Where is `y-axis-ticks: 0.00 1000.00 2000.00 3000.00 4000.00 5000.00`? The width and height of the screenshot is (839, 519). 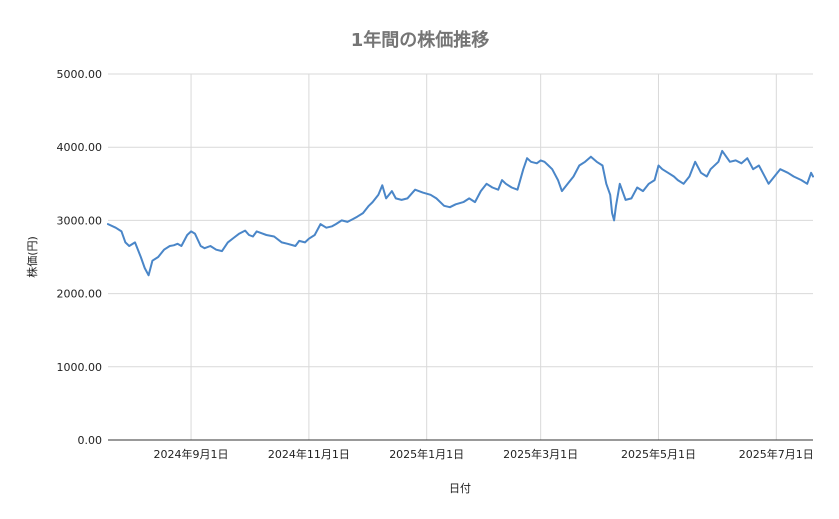 y-axis-ticks: 0.00 1000.00 2000.00 3000.00 4000.00 5000.00 is located at coordinates (80, 257).